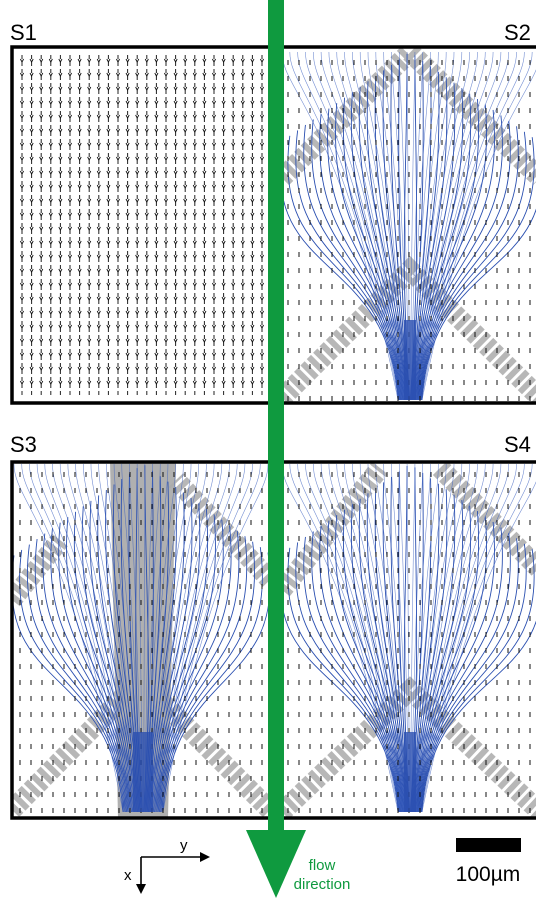 This screenshot has height=901, width=536. Describe the element at coordinates (488, 845) in the screenshot. I see `scale-bar` at that location.